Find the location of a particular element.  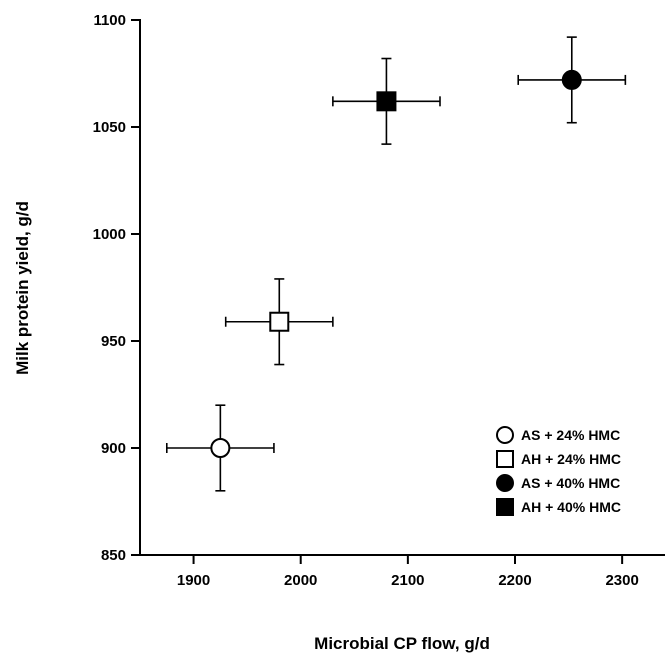

legend-item: AH + 24% HMC is located at coordinates (558, 459).